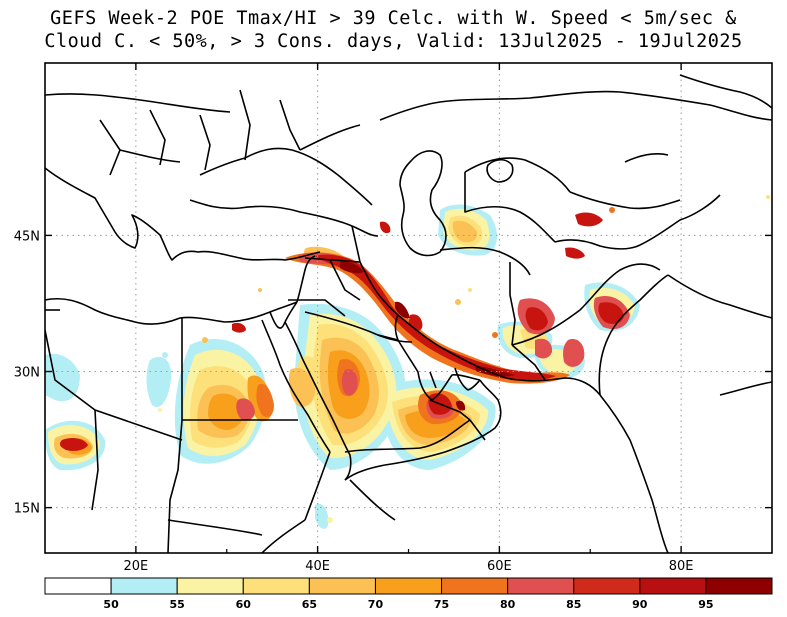  I want to click on border-iraq-kuwait, so click(388, 337).